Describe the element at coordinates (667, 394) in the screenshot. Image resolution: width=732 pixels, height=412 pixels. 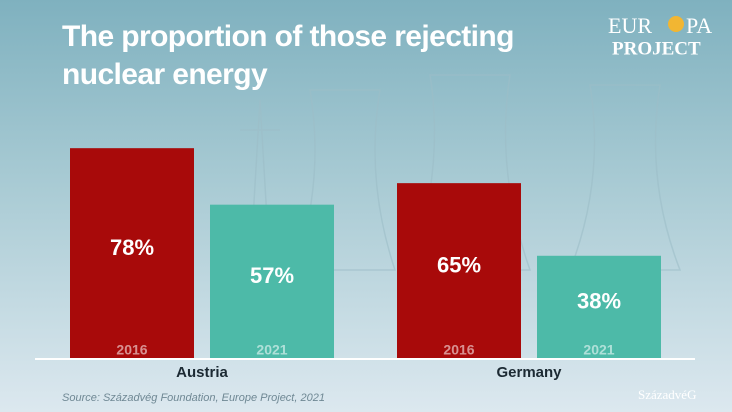
I see `publisher-logo: SzázadvéG` at that location.